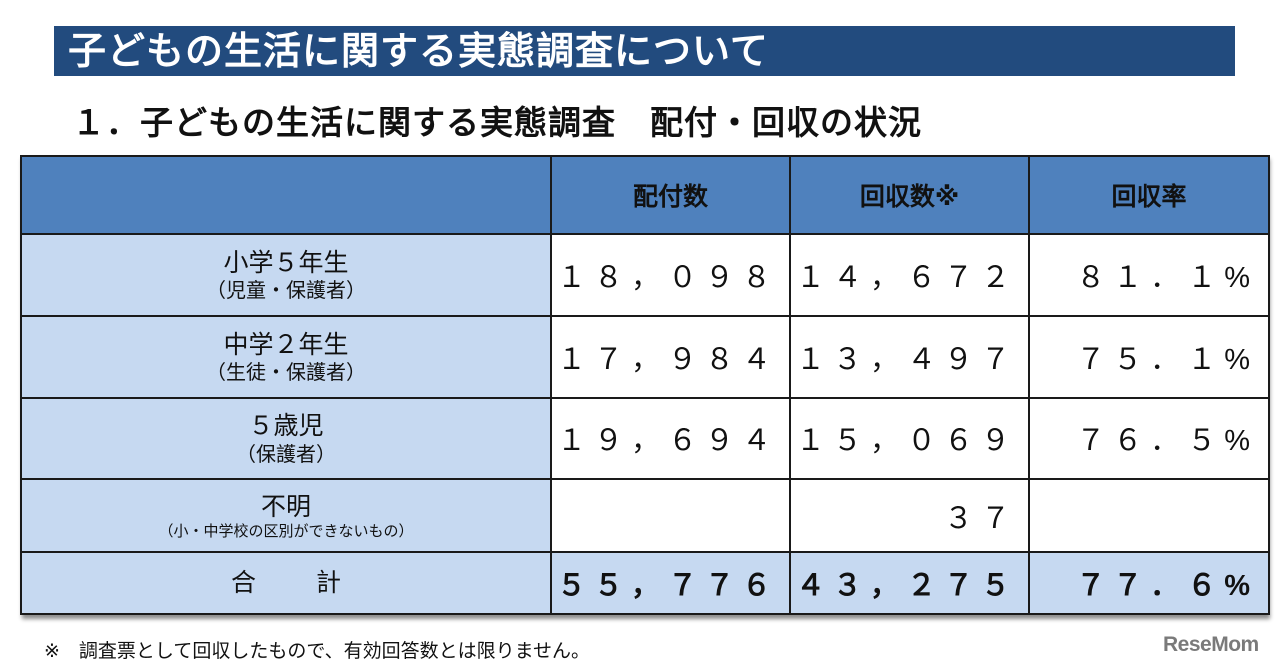 This screenshot has height=672, width=1280. What do you see at coordinates (315, 583) in the screenshot?
I see `total-label: 合計` at bounding box center [315, 583].